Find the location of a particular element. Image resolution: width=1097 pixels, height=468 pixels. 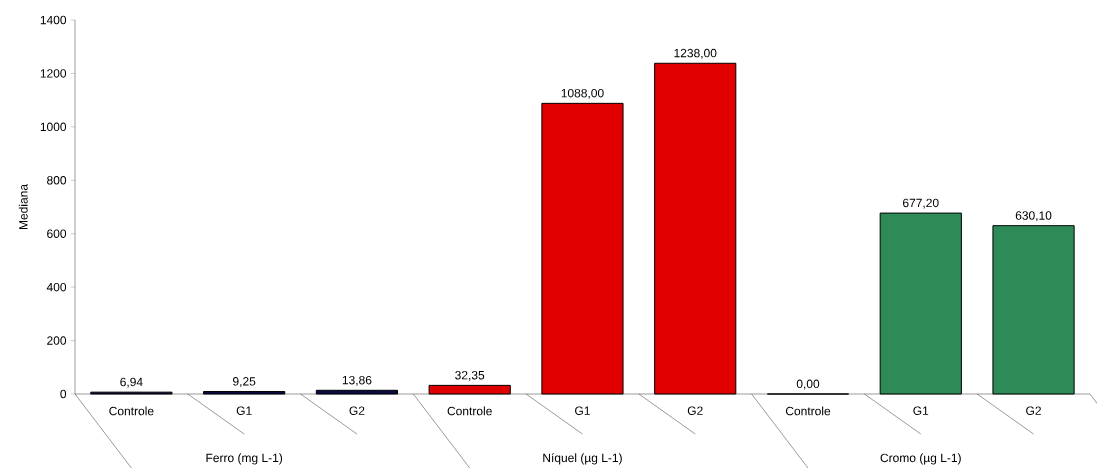

y-tick-label: 0 is located at coordinates (63, 394).